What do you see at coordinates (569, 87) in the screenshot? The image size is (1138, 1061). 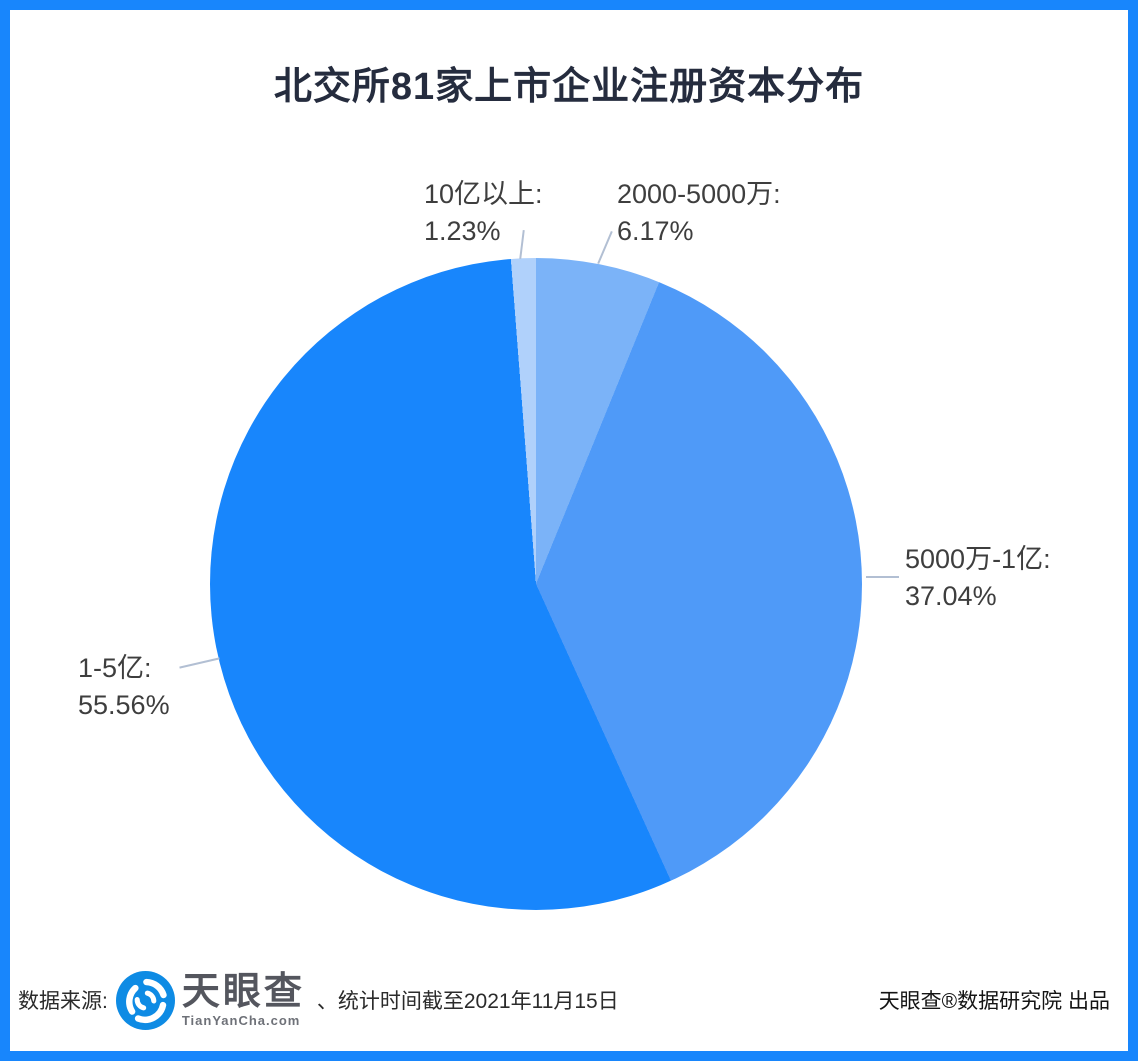 I see `chart-title: 北交所81家上市企业注册资本分布` at bounding box center [569, 87].